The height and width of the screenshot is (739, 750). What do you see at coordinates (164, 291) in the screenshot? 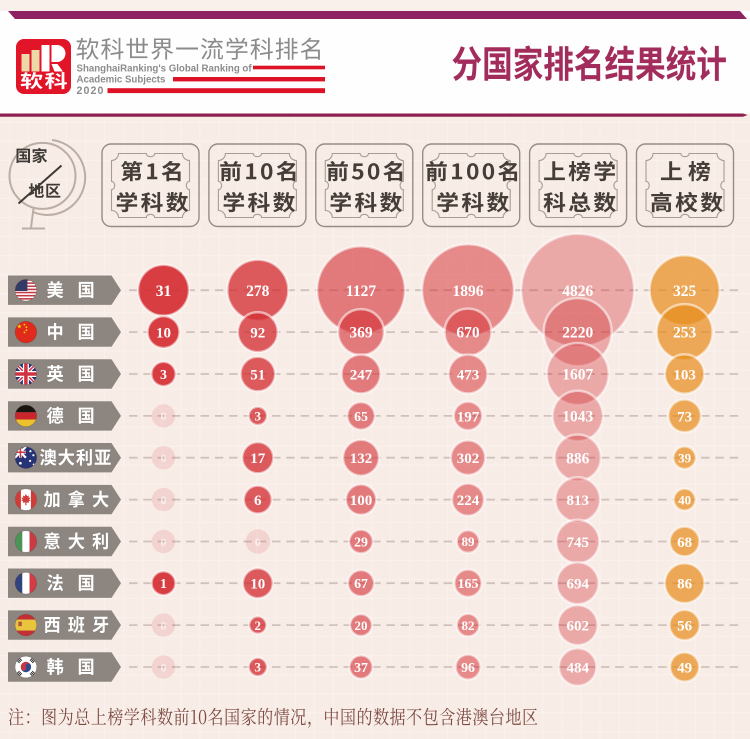
I see `svg-text: 31` at bounding box center [164, 291].